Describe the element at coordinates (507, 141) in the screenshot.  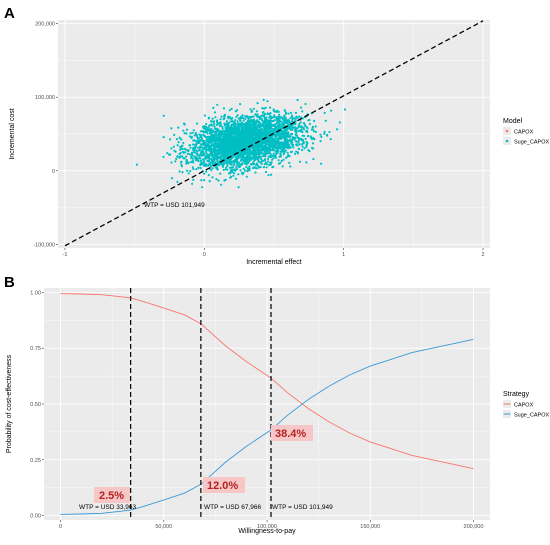
I see `panel-a-legend-marker-suge-capox` at that location.